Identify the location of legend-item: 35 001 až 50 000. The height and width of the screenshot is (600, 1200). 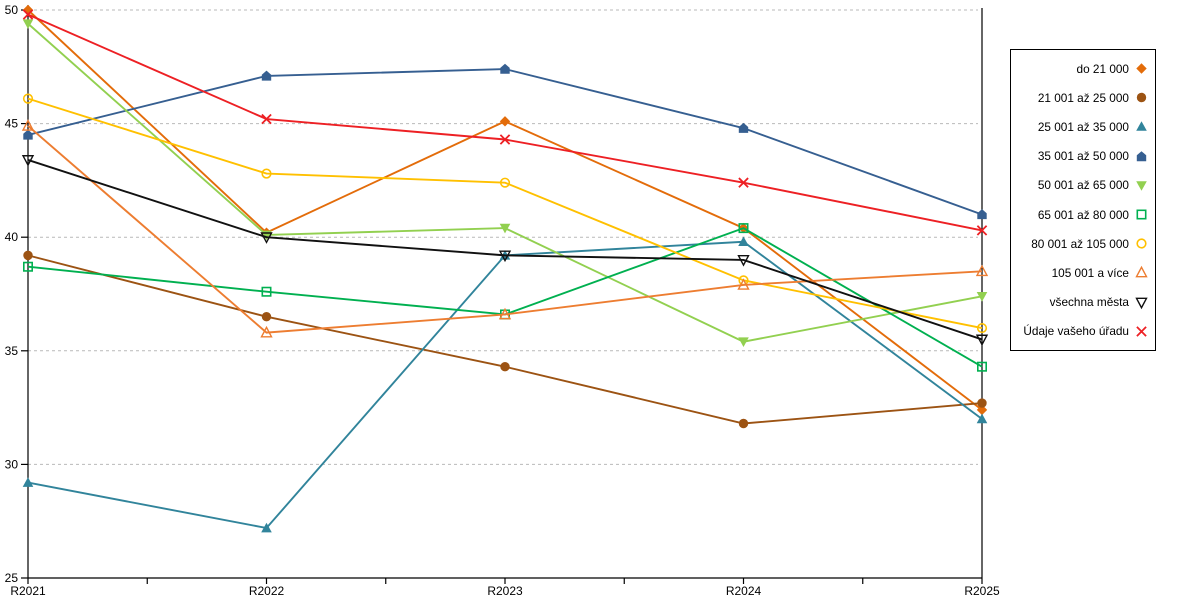
(1082, 156).